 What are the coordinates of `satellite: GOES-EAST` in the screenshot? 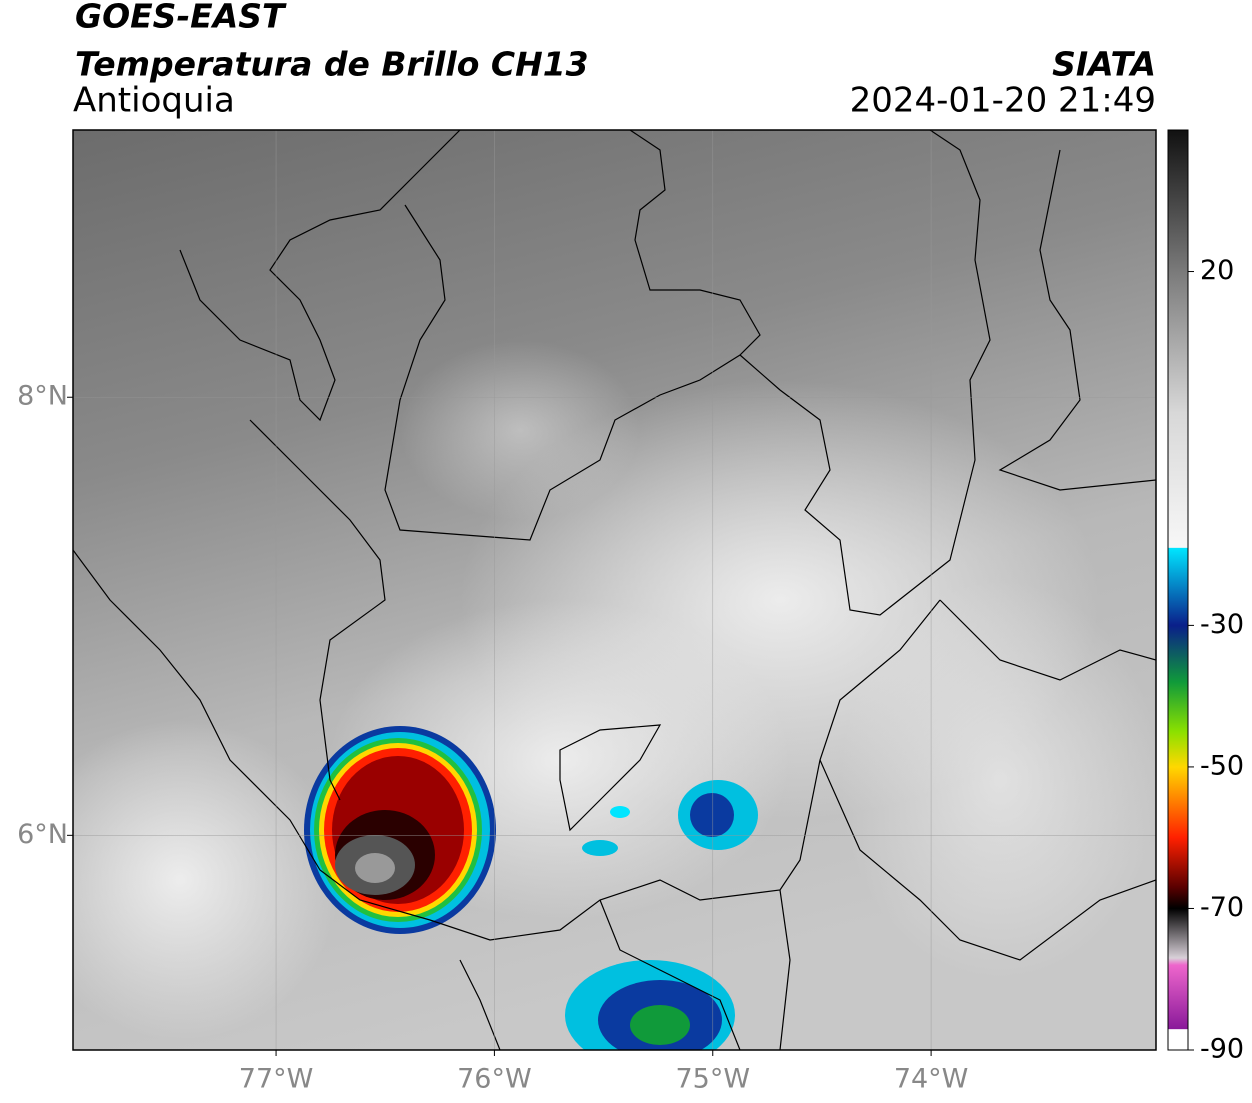 It's located at (181, 18).